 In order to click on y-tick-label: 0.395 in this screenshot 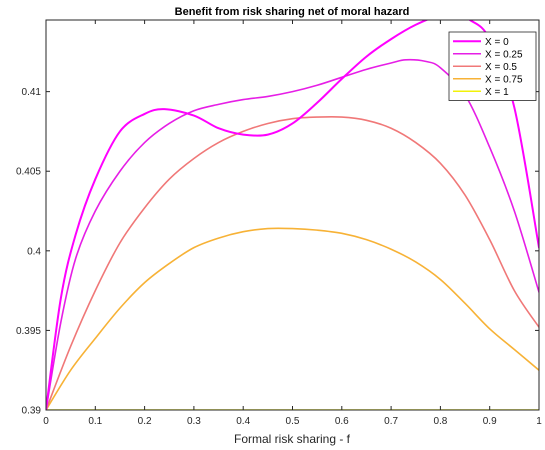, I will do `click(28, 331)`.